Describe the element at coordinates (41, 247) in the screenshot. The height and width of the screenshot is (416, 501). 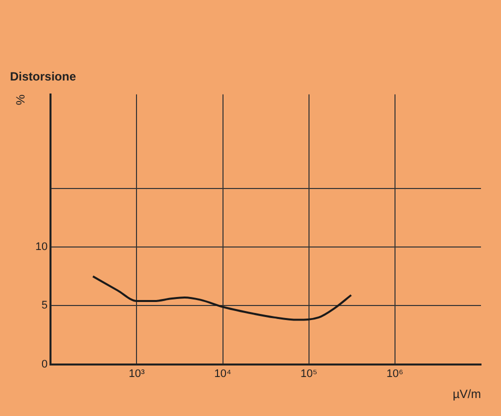
I see `y-tick-label: 10` at that location.